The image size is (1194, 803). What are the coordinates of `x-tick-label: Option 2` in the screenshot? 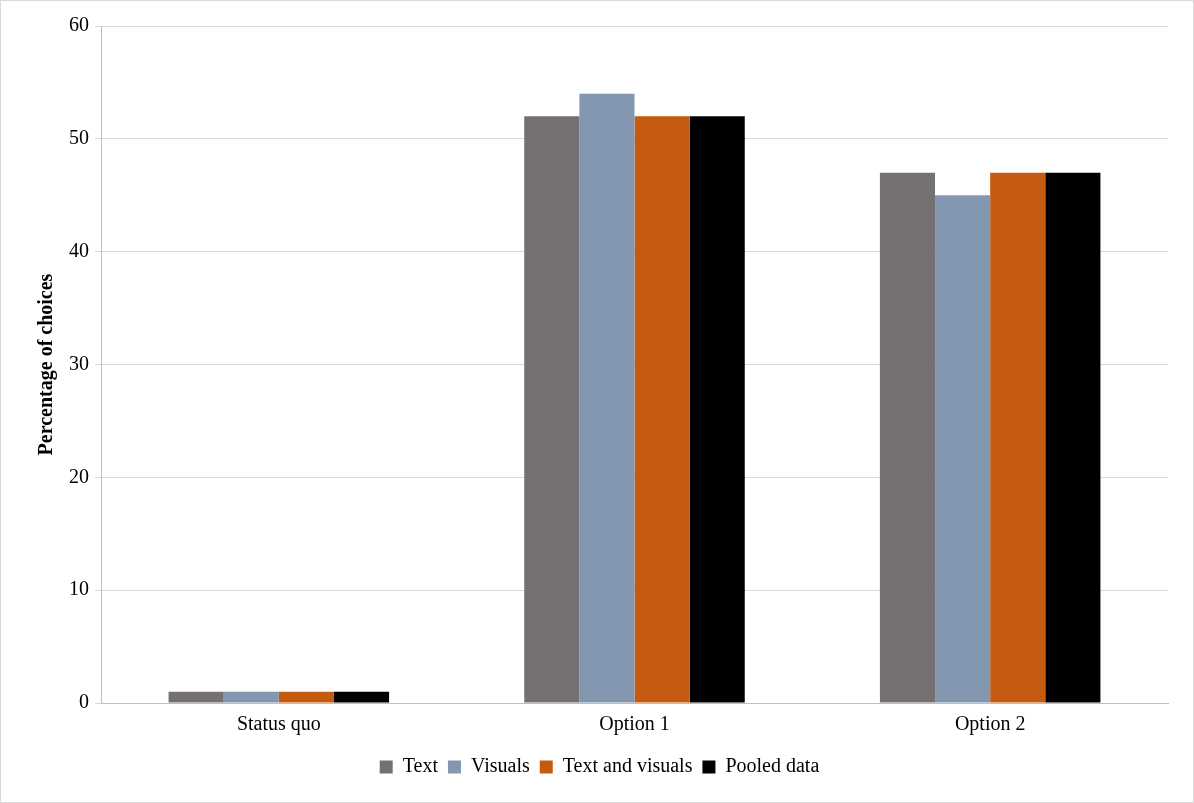 It's located at (990, 724).